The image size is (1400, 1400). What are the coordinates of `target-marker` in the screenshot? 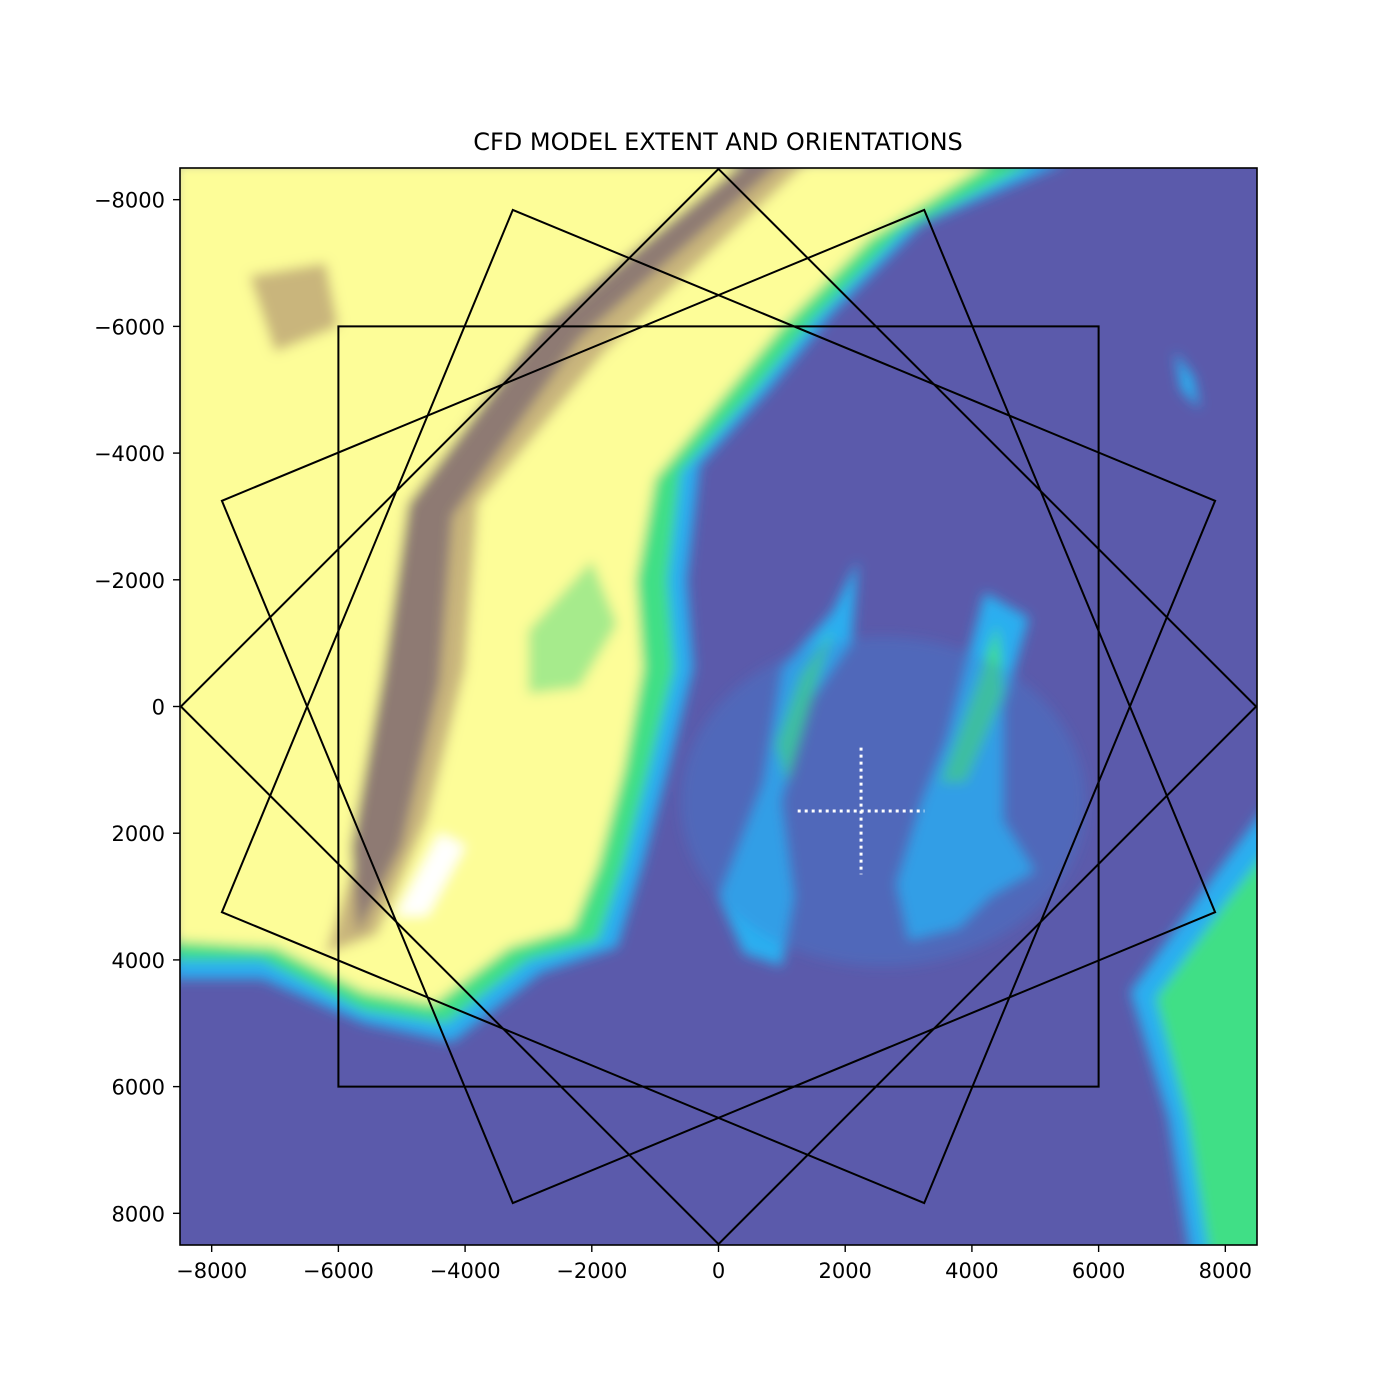 It's located at (861, 811).